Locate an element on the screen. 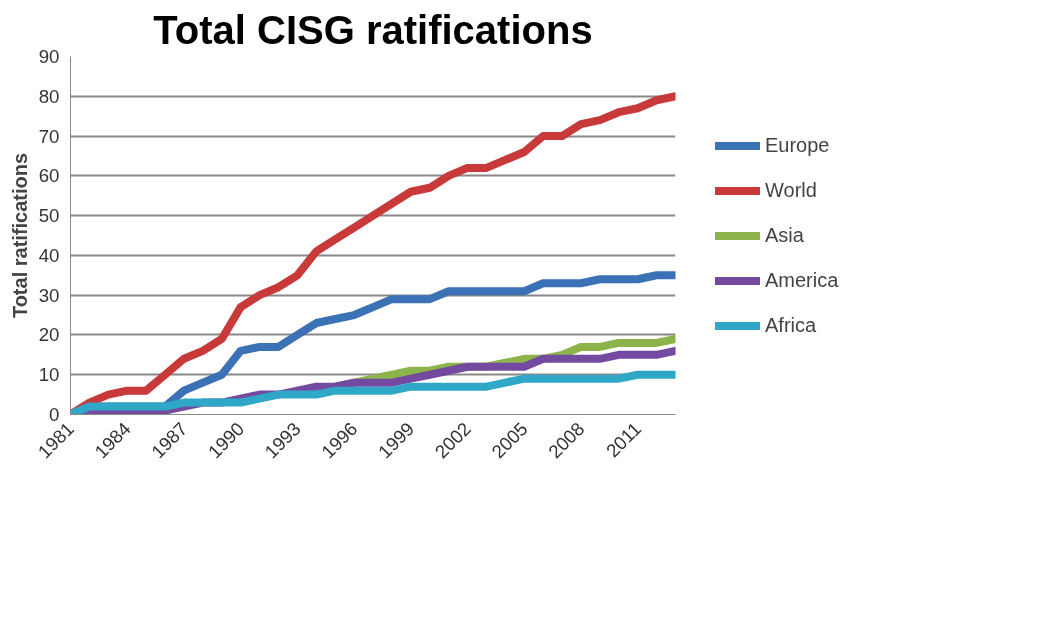 The height and width of the screenshot is (636, 1049). y-tick-label: 80 is located at coordinates (49, 96).